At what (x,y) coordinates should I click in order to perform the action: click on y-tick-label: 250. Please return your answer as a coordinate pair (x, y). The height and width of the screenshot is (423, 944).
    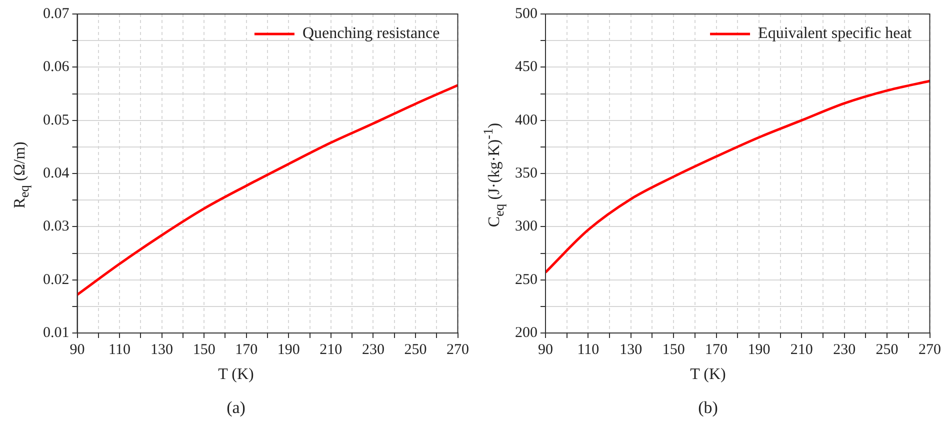
    Looking at the image, I should click on (526, 280).